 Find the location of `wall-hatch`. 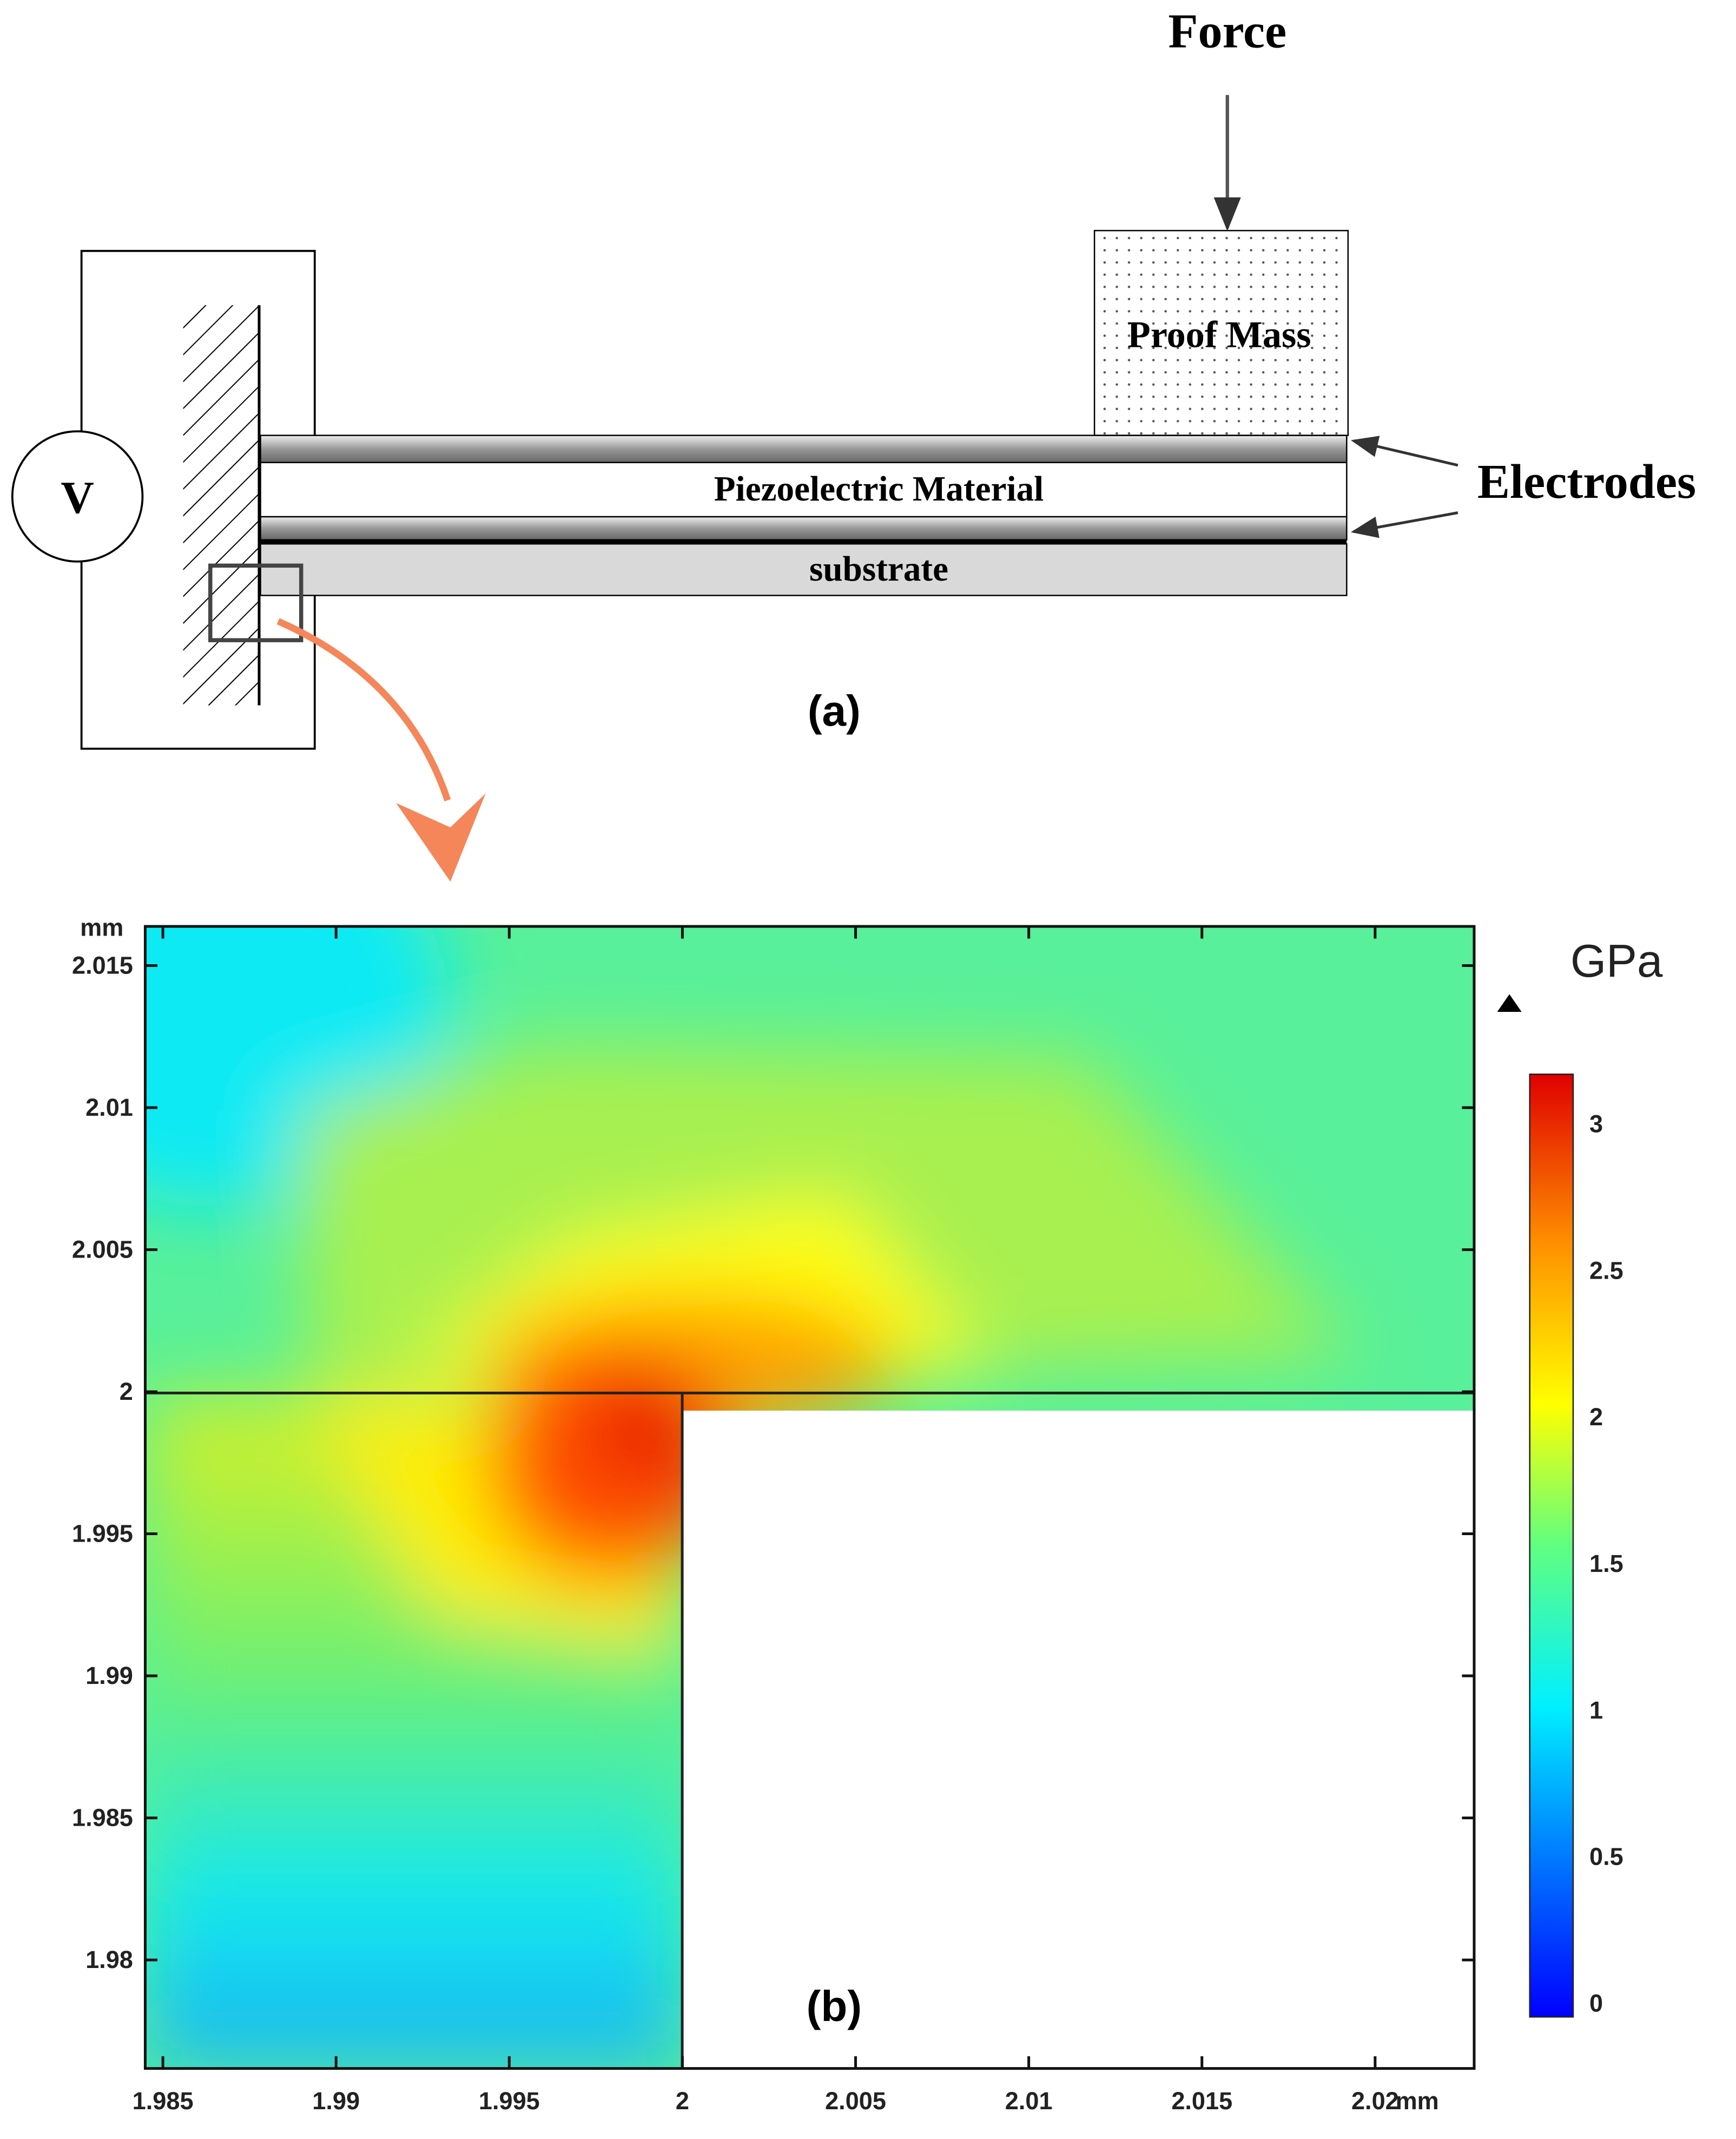

wall-hatch is located at coordinates (220, 505).